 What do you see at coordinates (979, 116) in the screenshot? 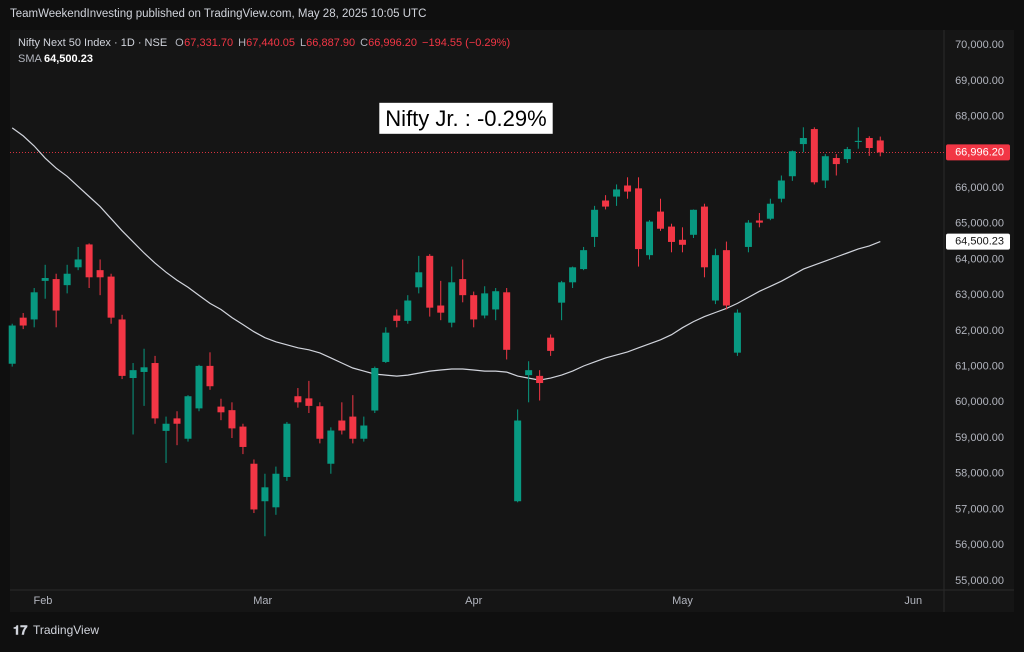
I see `y-tick-label: 68,000.00` at bounding box center [979, 116].